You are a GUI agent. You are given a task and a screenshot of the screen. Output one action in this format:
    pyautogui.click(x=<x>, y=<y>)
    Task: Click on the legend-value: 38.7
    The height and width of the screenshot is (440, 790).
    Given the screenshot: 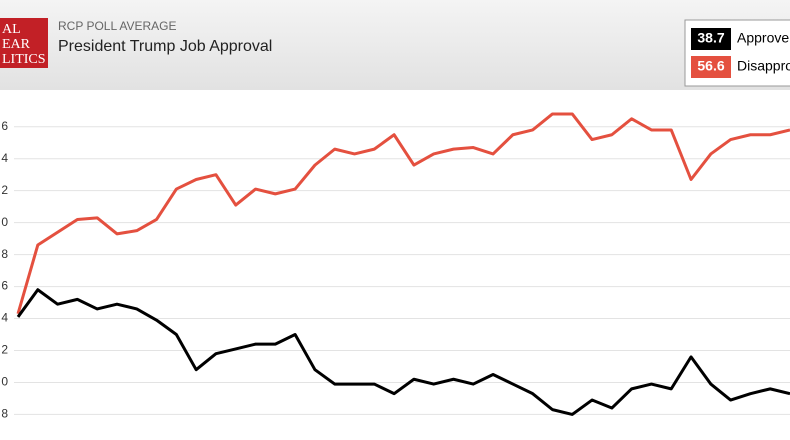 What is the action you would take?
    pyautogui.click(x=710, y=38)
    